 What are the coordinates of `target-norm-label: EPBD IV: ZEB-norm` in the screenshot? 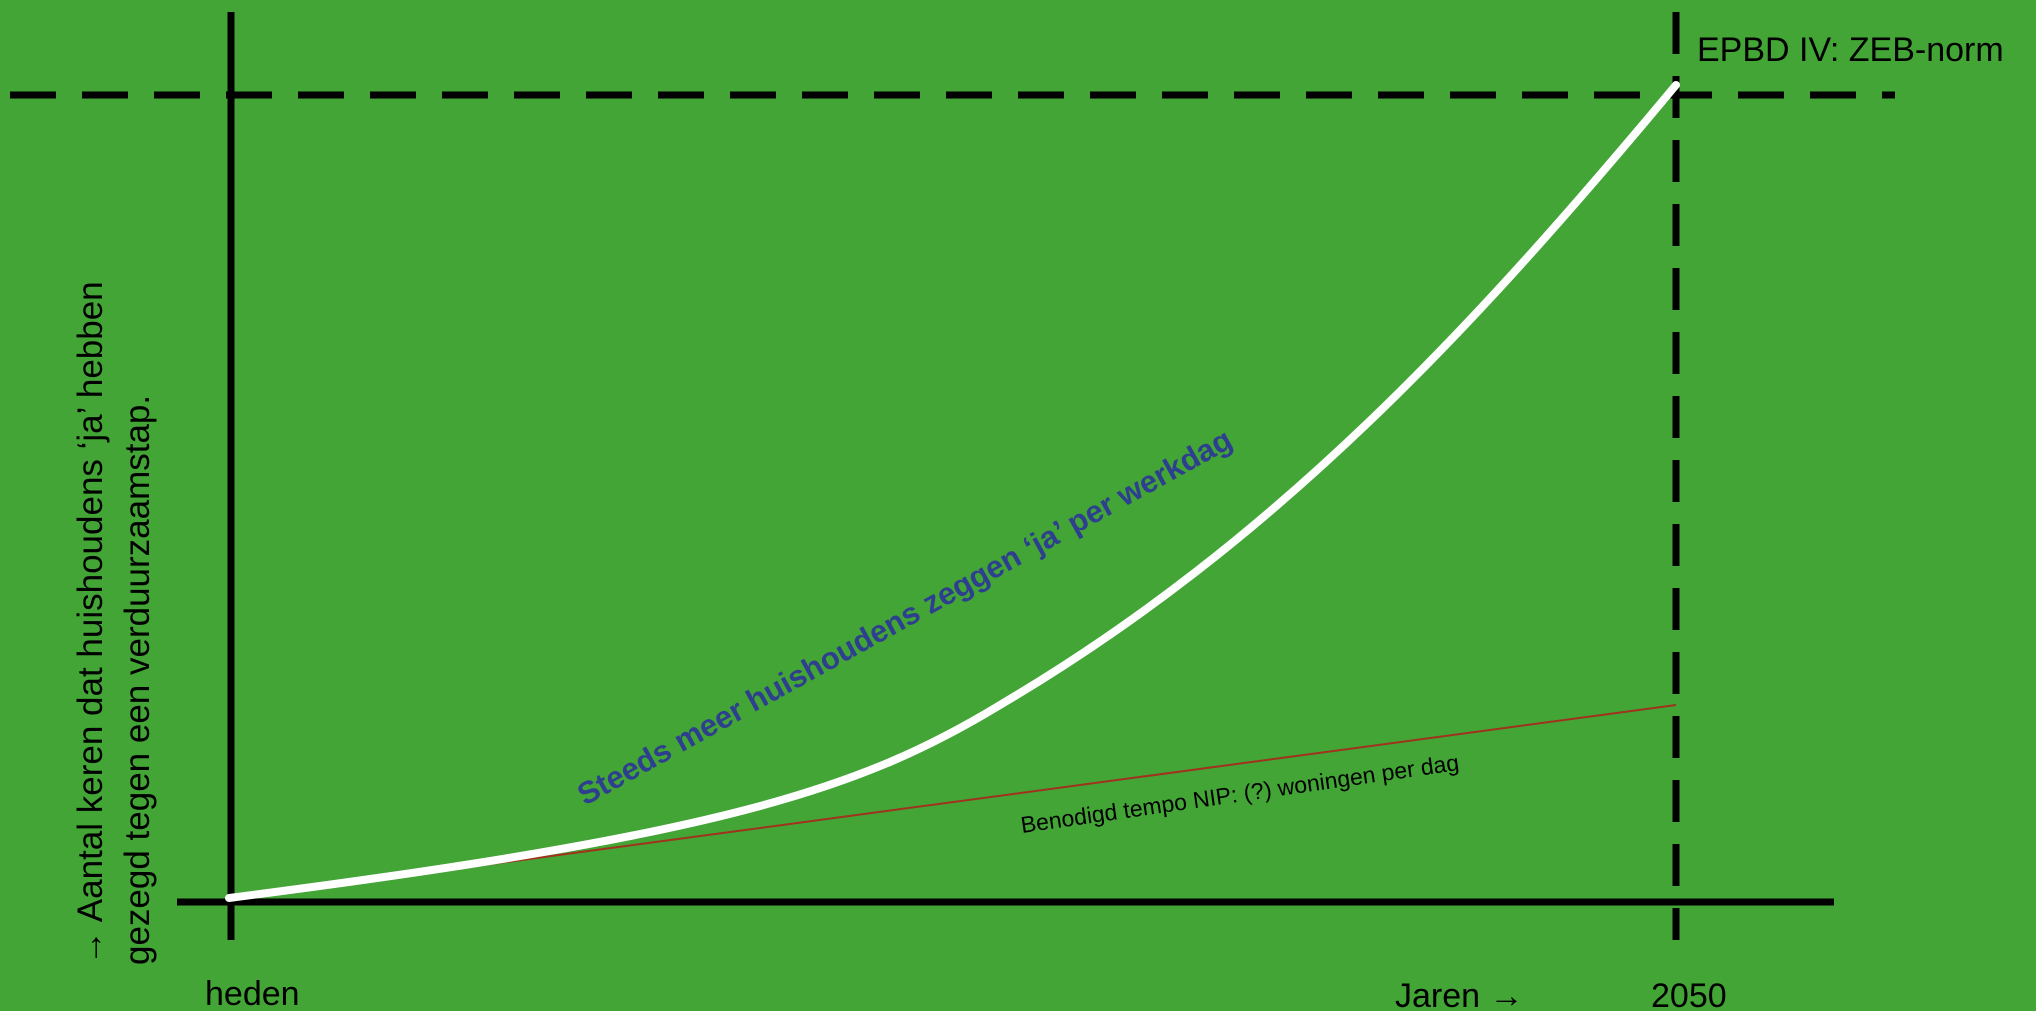 It's located at (1850, 50).